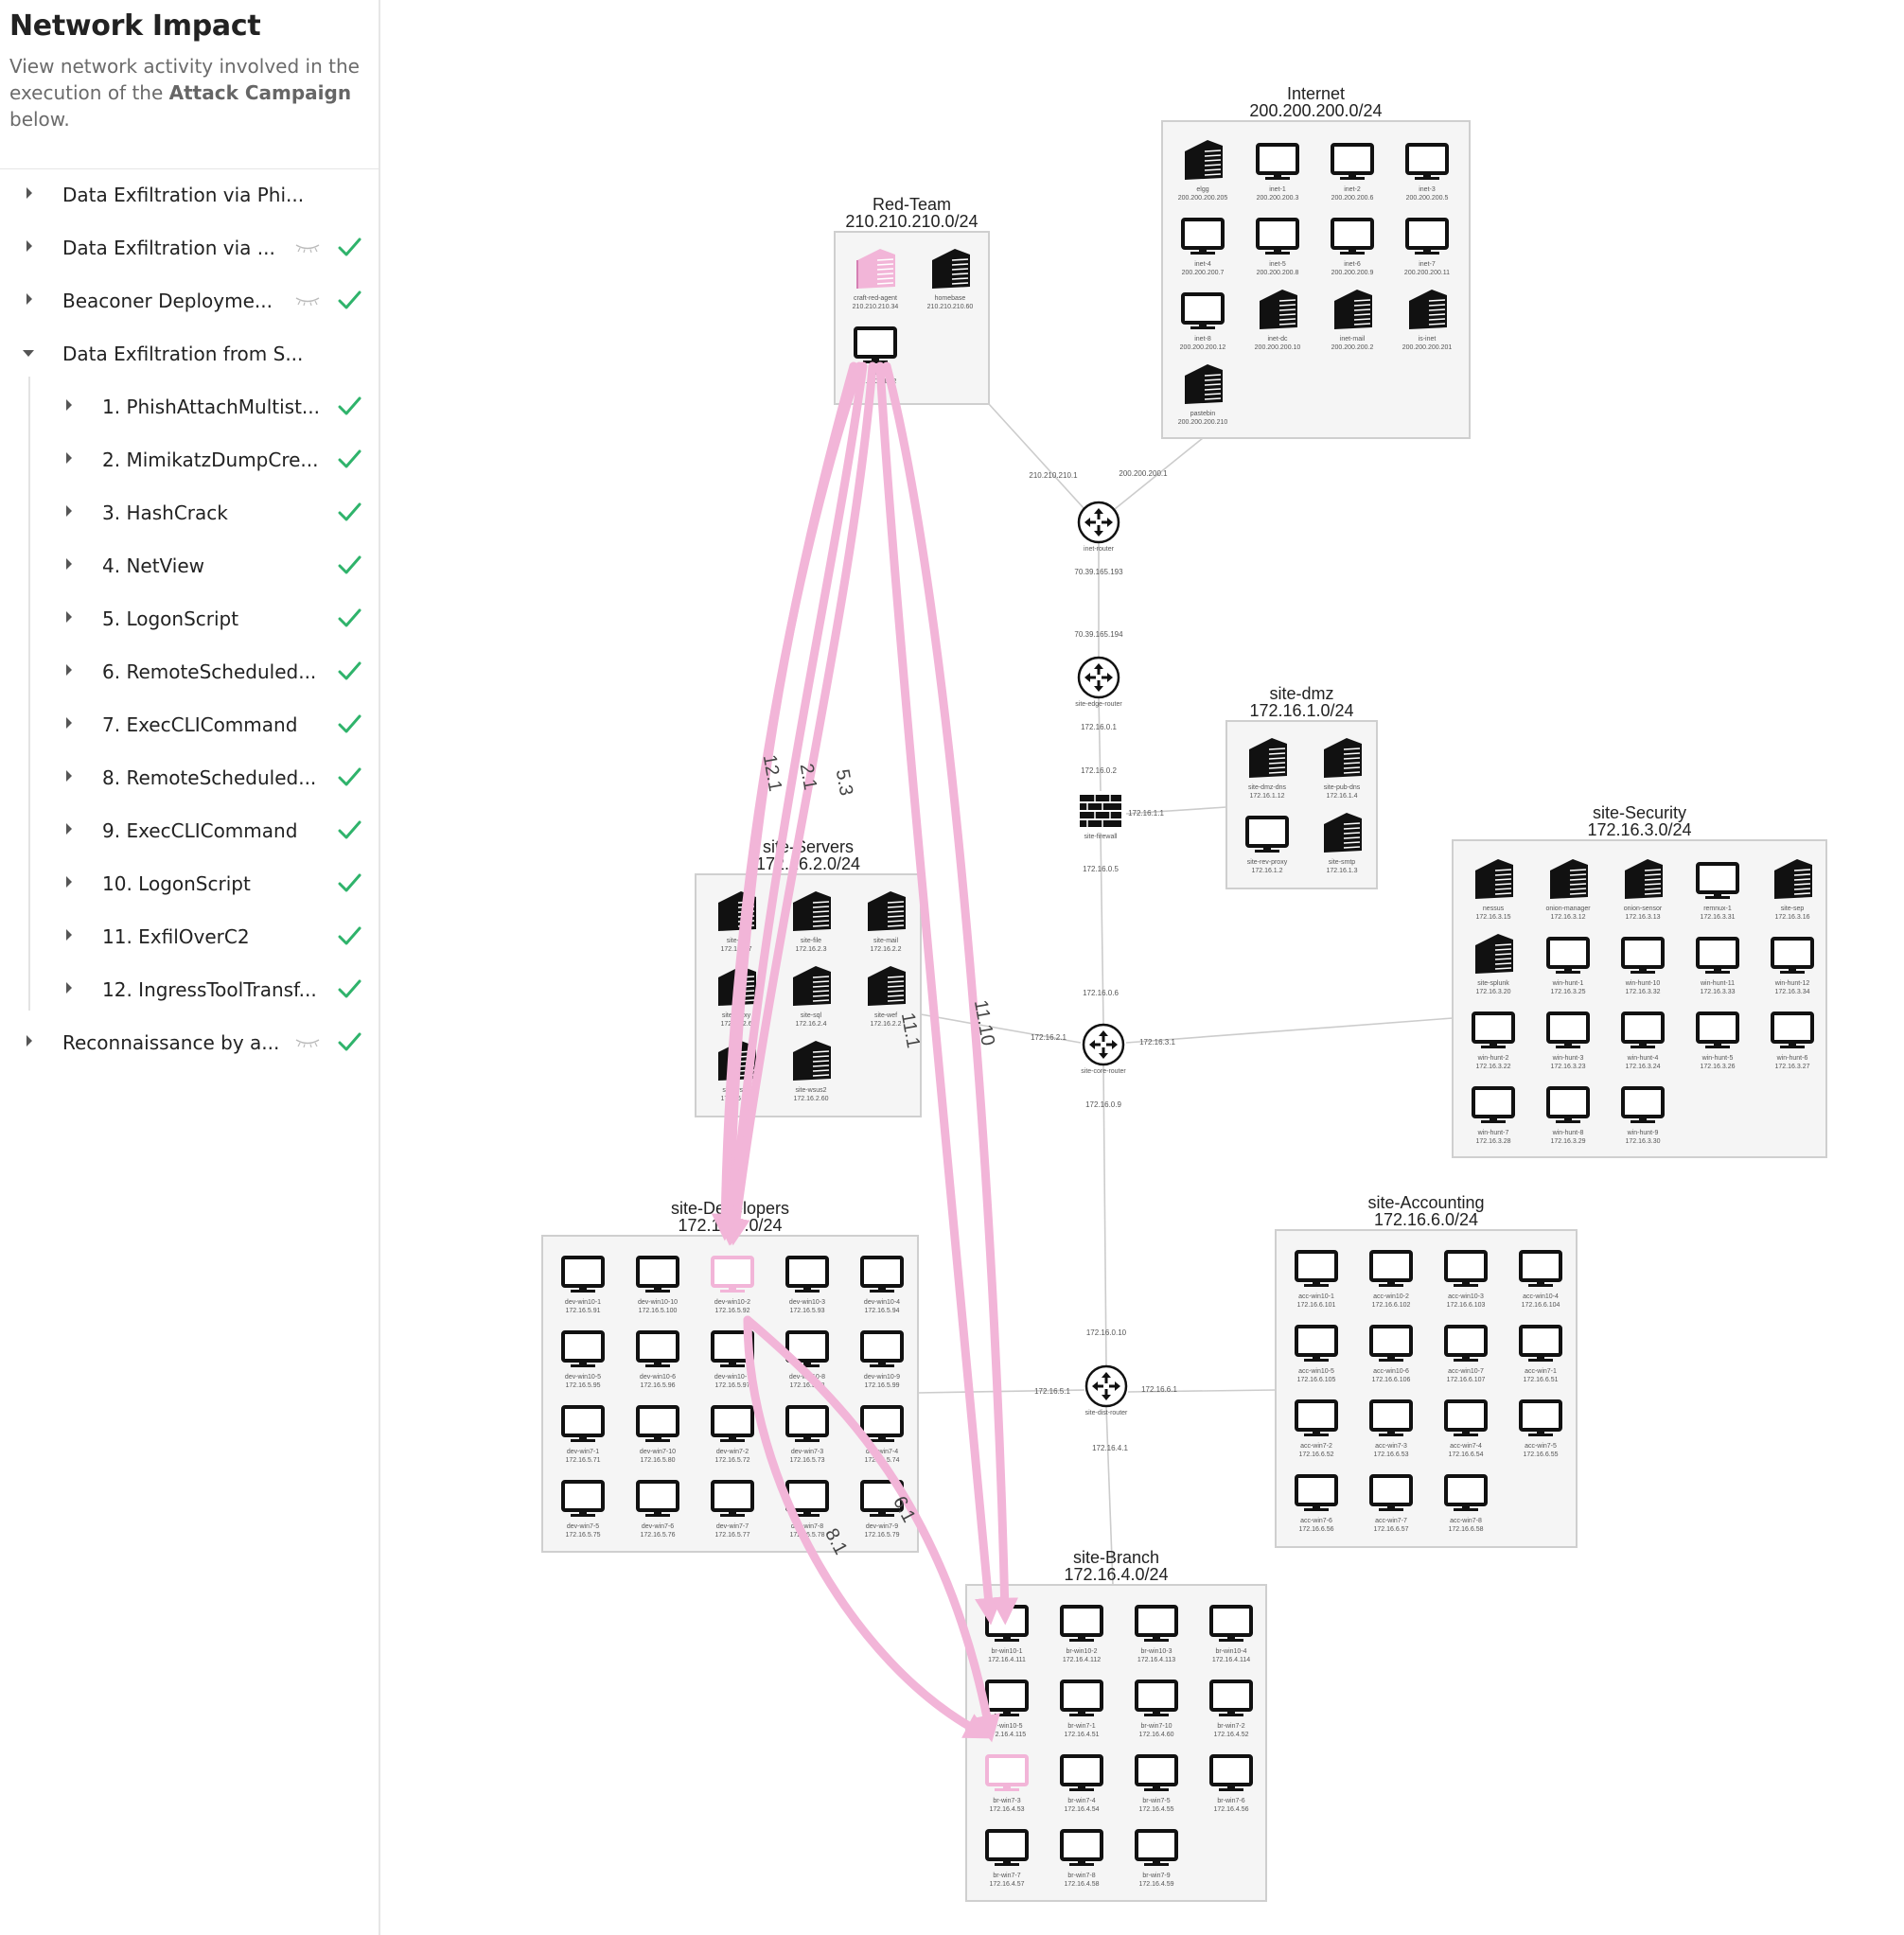  What do you see at coordinates (1098, 682) in the screenshot?
I see `node-site-edge-router: site-edge-router` at bounding box center [1098, 682].